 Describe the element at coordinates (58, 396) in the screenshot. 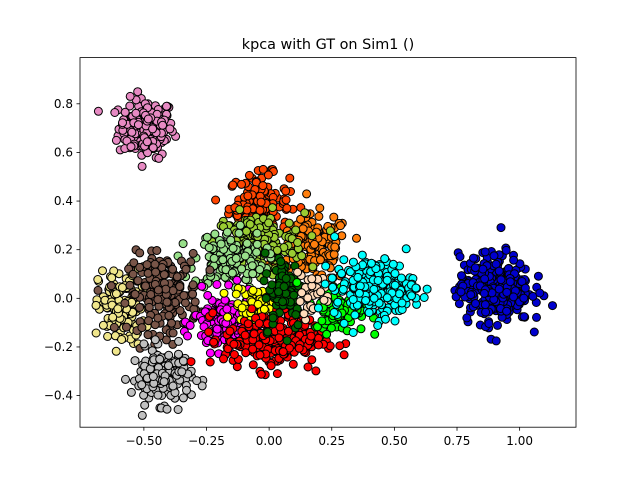

I see `y-tick-label: −0.4` at that location.